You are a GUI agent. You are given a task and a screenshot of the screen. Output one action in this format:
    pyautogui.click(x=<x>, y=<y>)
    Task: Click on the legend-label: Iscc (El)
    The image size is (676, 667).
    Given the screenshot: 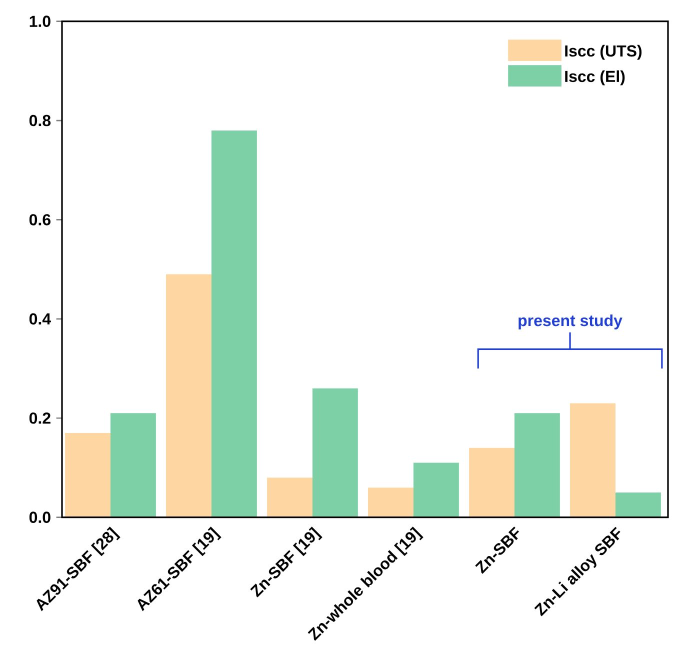 What is the action you would take?
    pyautogui.click(x=595, y=78)
    